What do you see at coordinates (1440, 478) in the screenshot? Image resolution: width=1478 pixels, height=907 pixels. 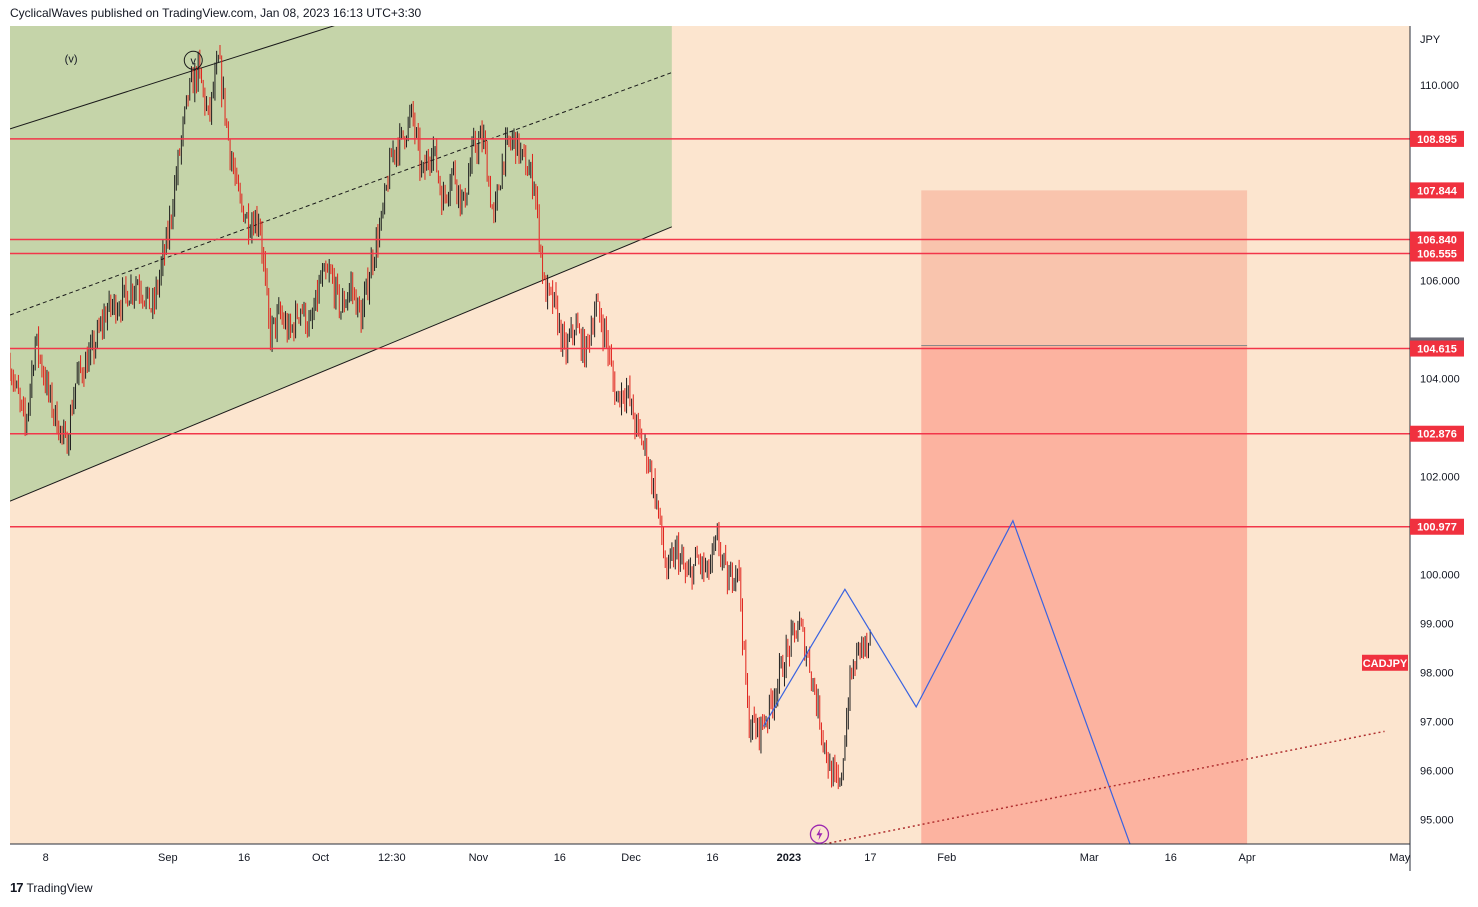 I see `price-tick-label: 102.000` at bounding box center [1440, 478].